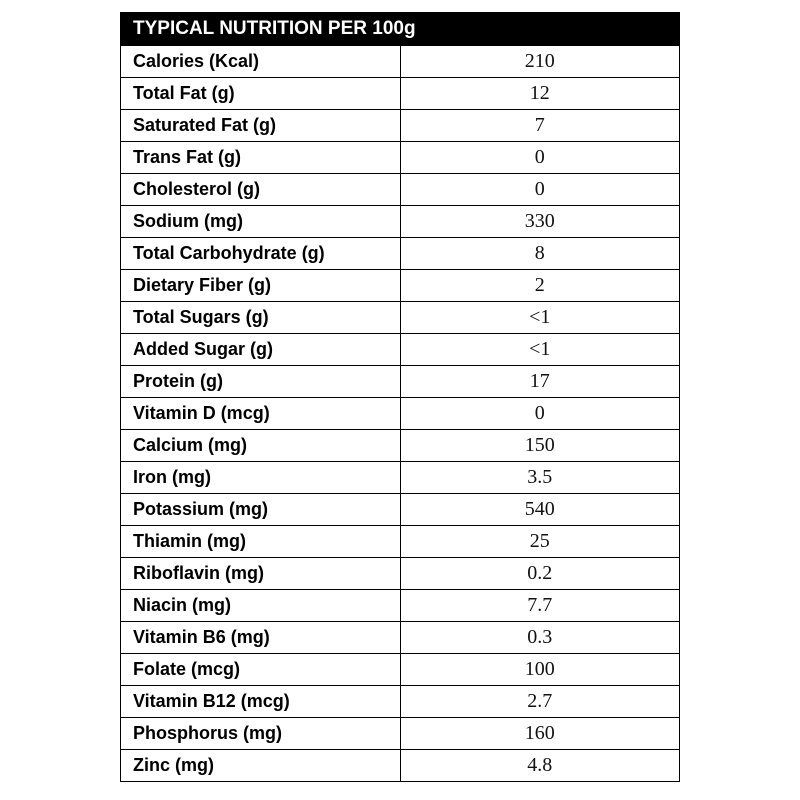 This screenshot has height=800, width=800. What do you see at coordinates (539, 637) in the screenshot?
I see `nutrient-value: 0.3` at bounding box center [539, 637].